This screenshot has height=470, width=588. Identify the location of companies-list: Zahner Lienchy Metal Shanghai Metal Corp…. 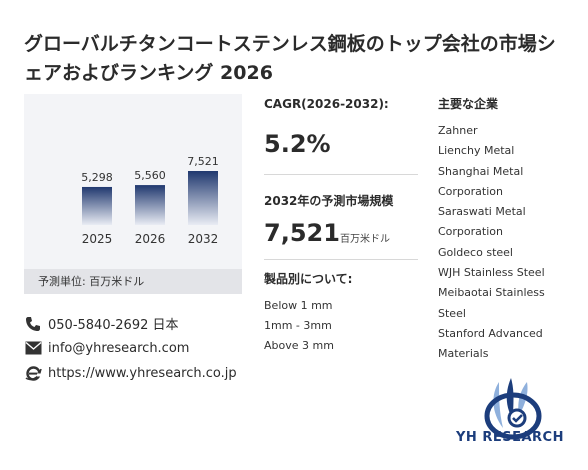
(508, 243).